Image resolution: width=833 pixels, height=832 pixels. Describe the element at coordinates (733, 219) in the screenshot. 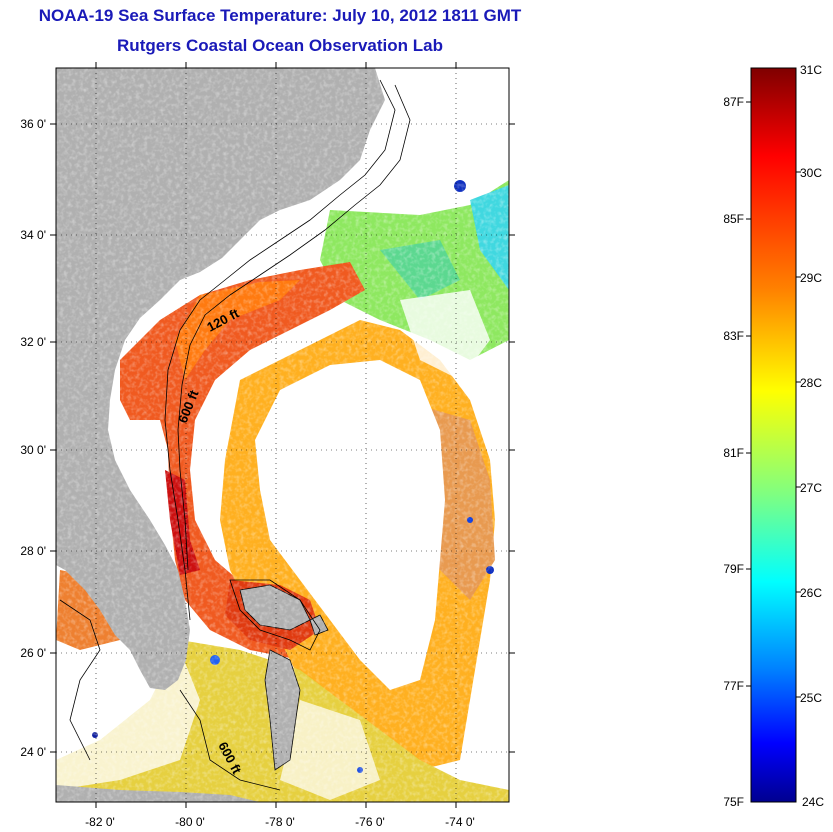

I see `colorbar-fahrenheit-label: 85F` at that location.